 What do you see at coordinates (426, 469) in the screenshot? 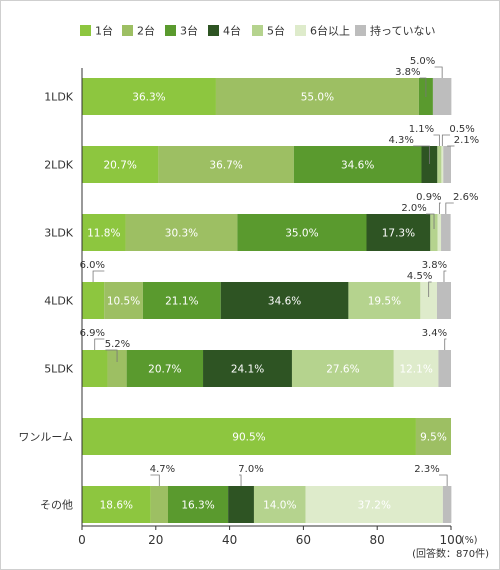
I see `data-label: 2.3%` at bounding box center [426, 469].